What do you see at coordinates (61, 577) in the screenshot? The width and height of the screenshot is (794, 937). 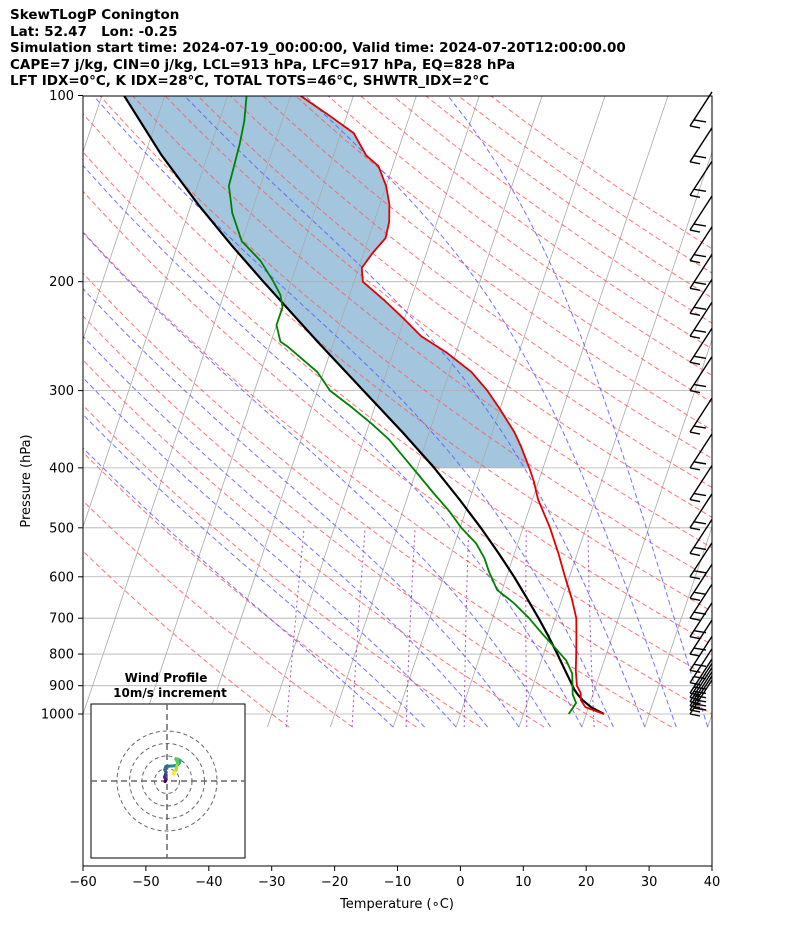 I see `y-tick-label: 600` at bounding box center [61, 577].